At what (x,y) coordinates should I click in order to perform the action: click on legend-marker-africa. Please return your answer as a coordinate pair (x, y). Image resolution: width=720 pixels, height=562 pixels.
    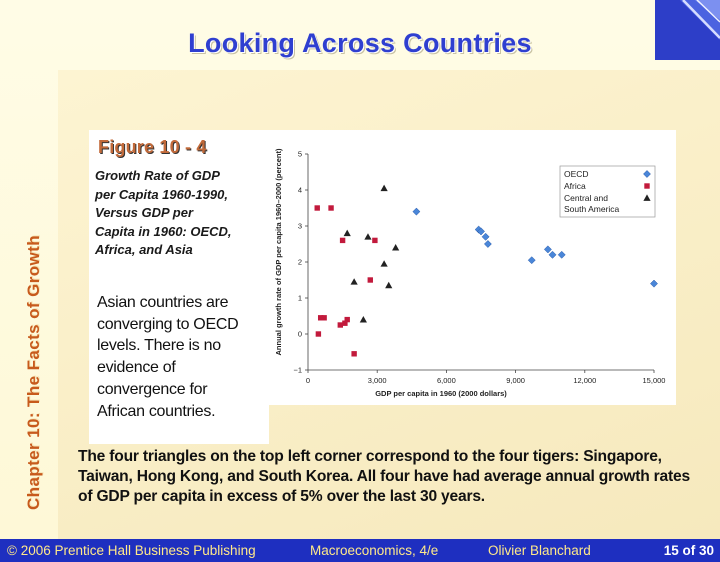
    Looking at the image, I should click on (647, 186).